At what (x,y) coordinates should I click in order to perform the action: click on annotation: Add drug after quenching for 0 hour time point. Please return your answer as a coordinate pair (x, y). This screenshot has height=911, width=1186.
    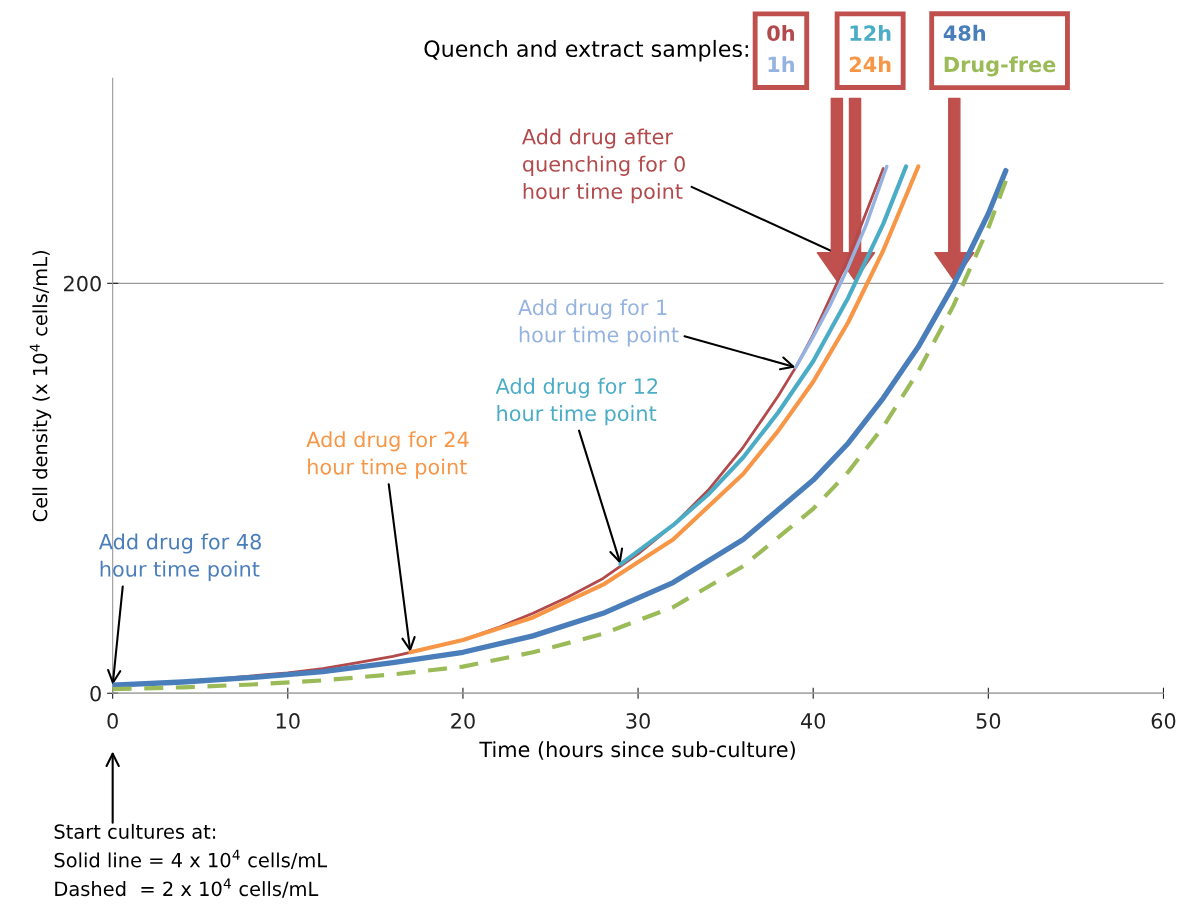
    Looking at the image, I should click on (603, 166).